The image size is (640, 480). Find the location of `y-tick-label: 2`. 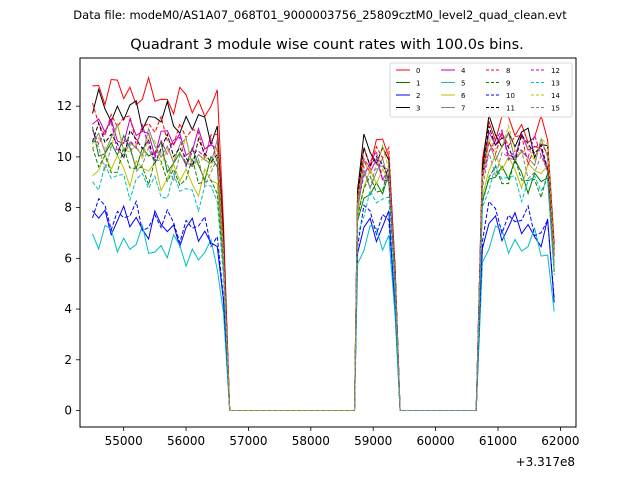

y-tick-label: 2 is located at coordinates (68, 360).